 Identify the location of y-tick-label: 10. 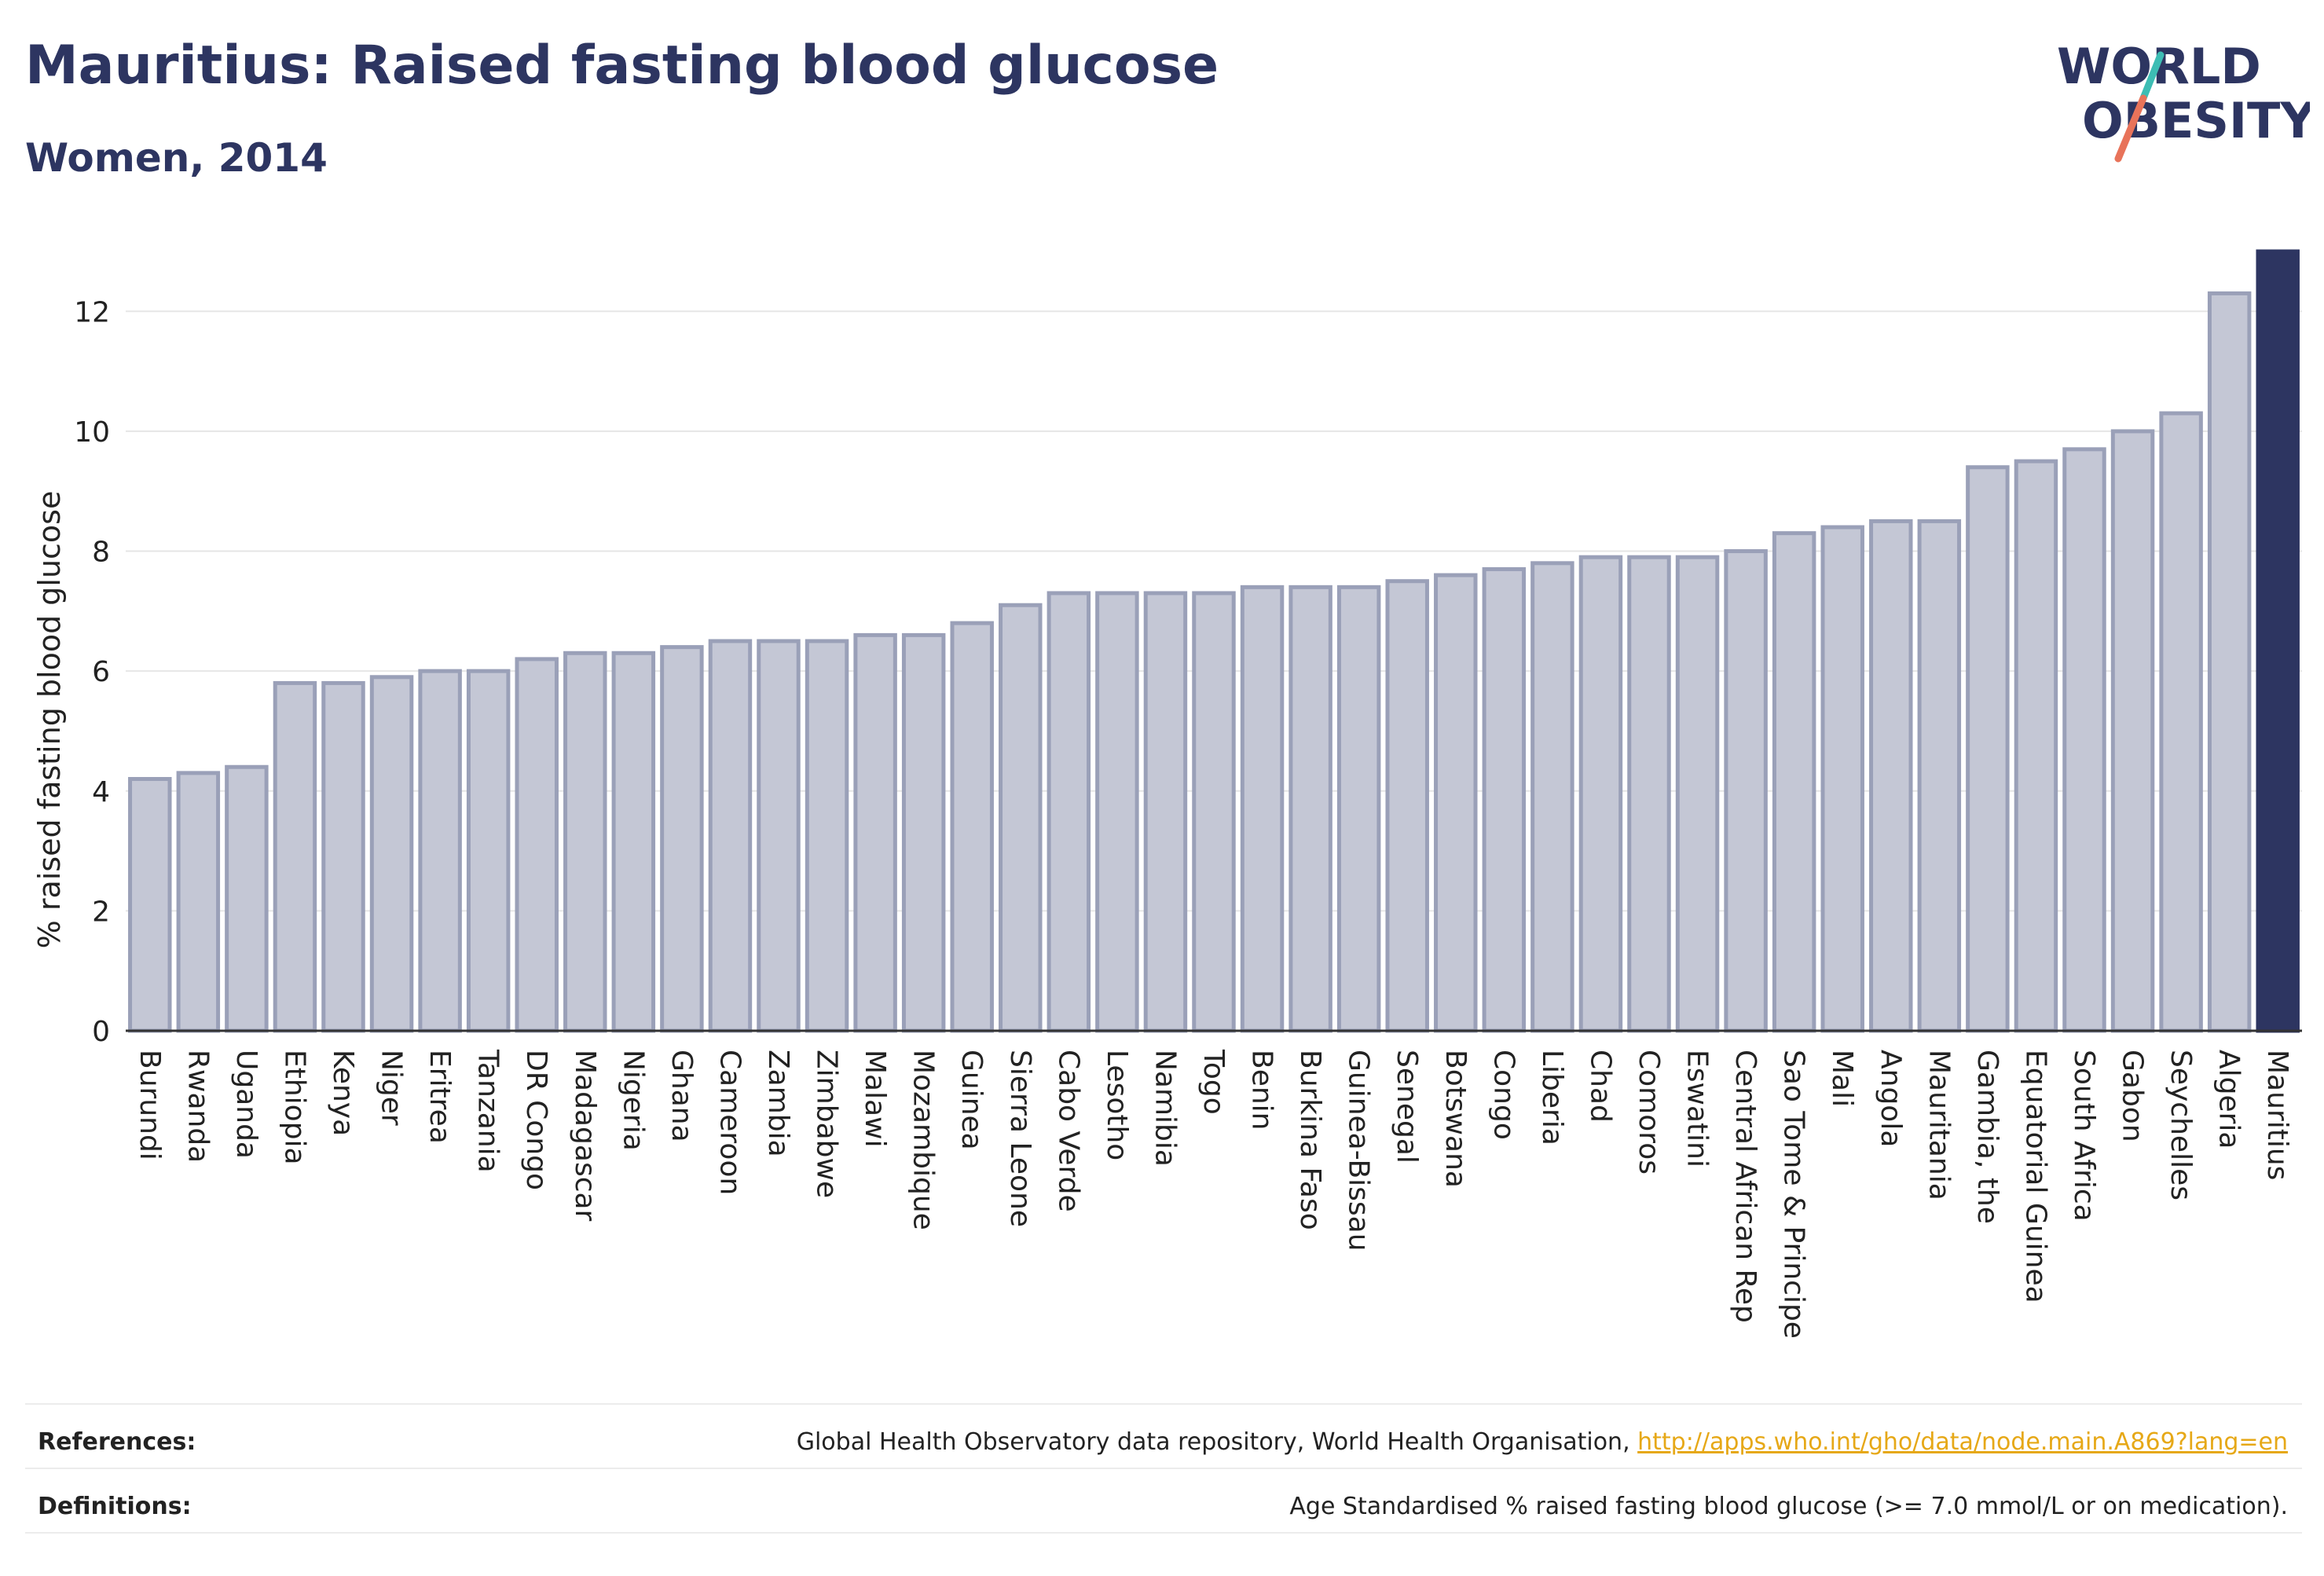
(92, 432).